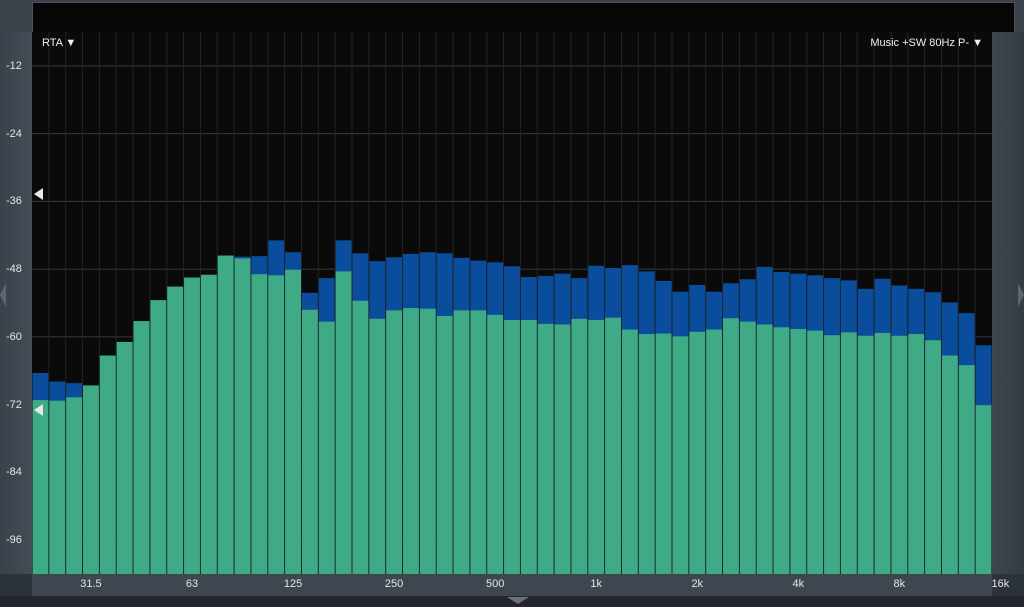 This screenshot has height=607, width=1024. I want to click on x-tick-label: 31.5, so click(91, 584).